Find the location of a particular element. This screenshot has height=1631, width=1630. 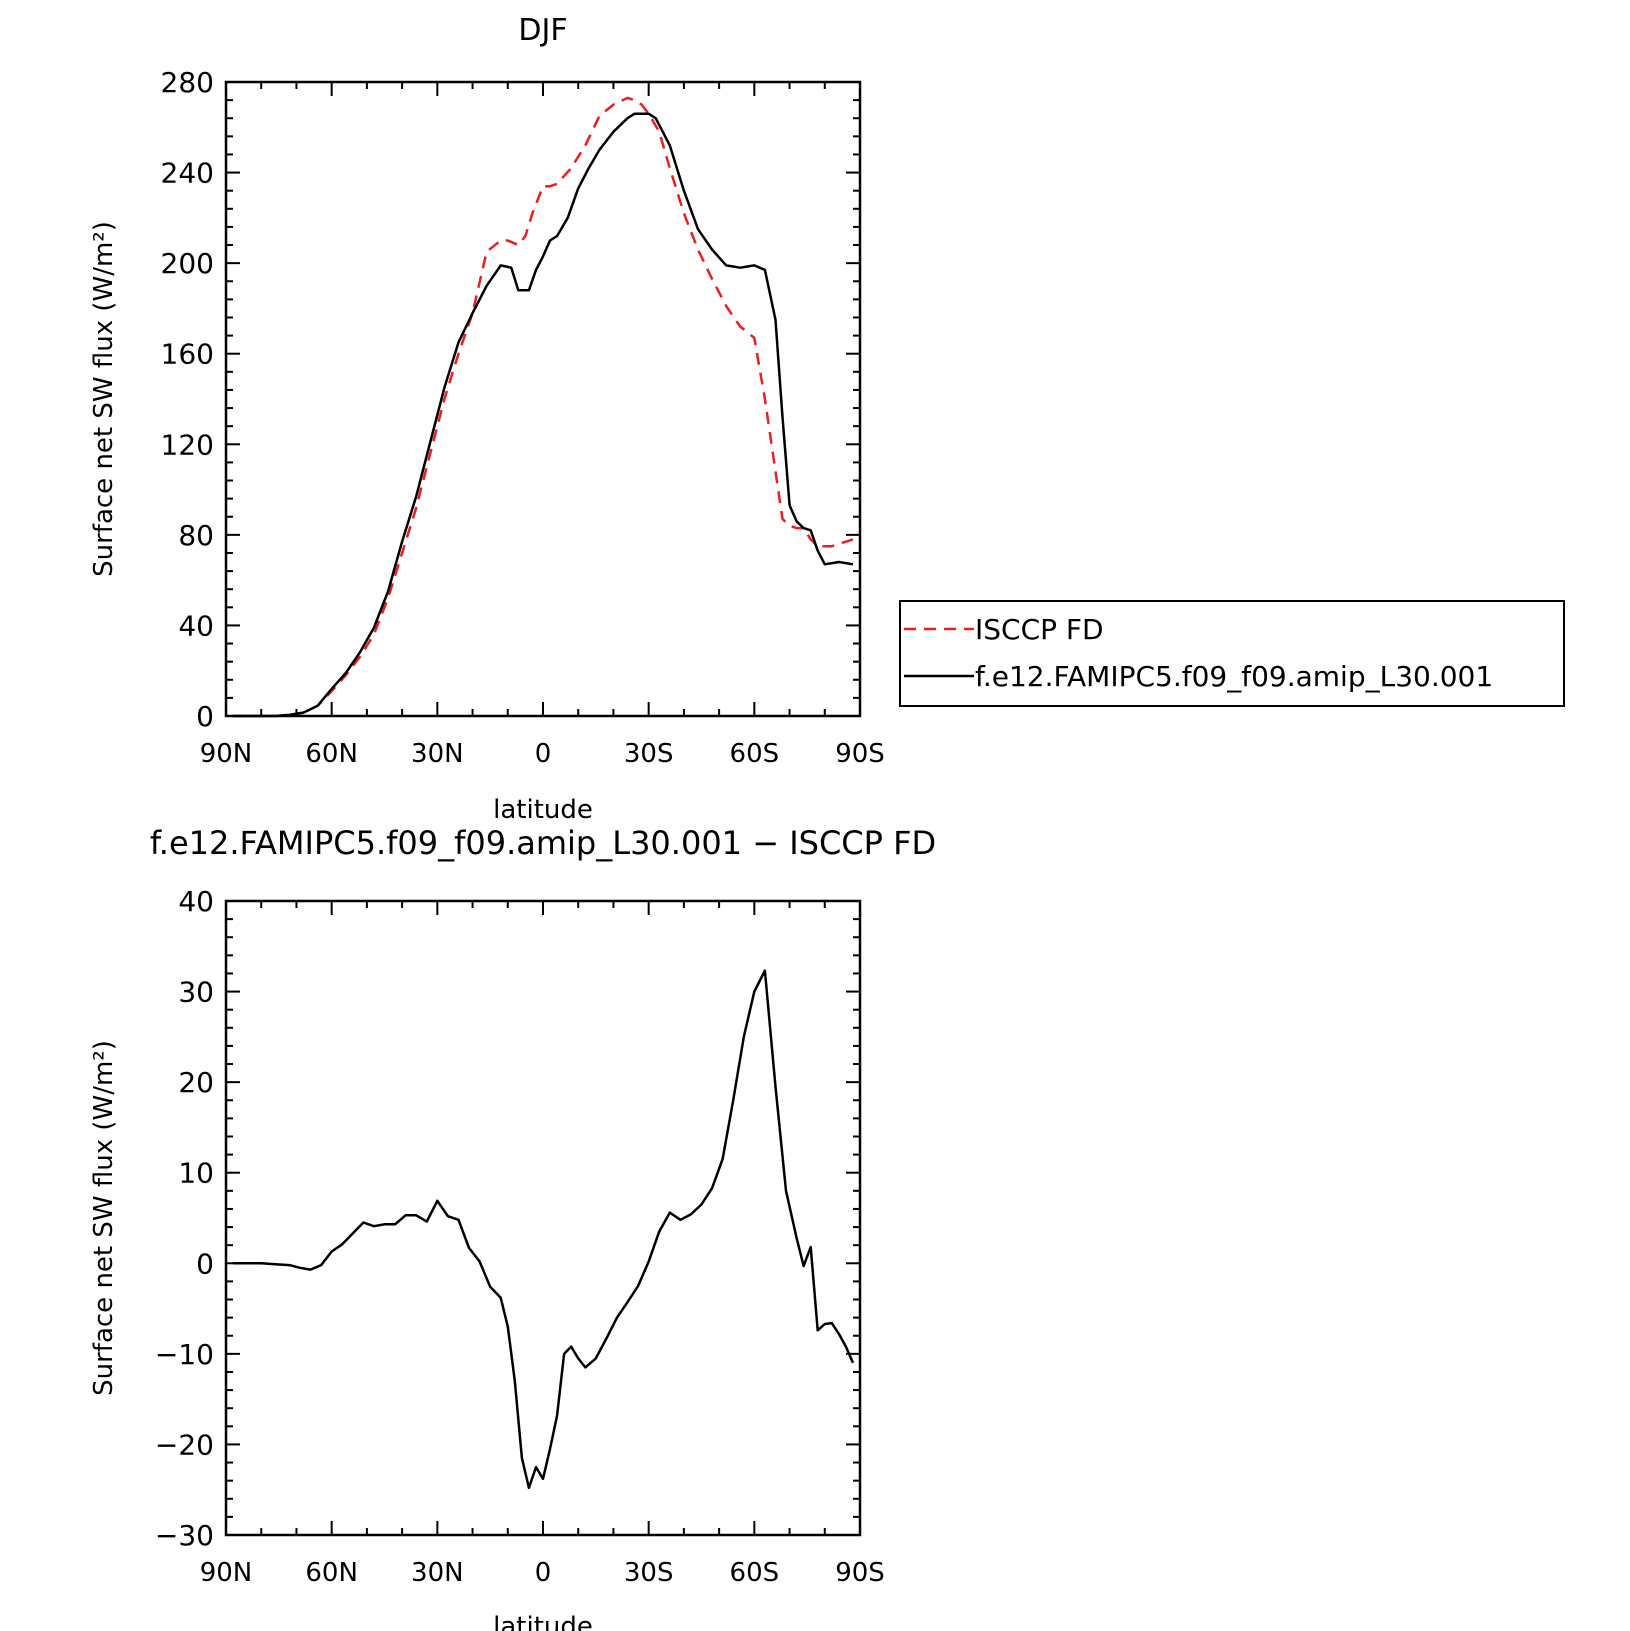

top-y-tick-label: 80 is located at coordinates (196, 535).